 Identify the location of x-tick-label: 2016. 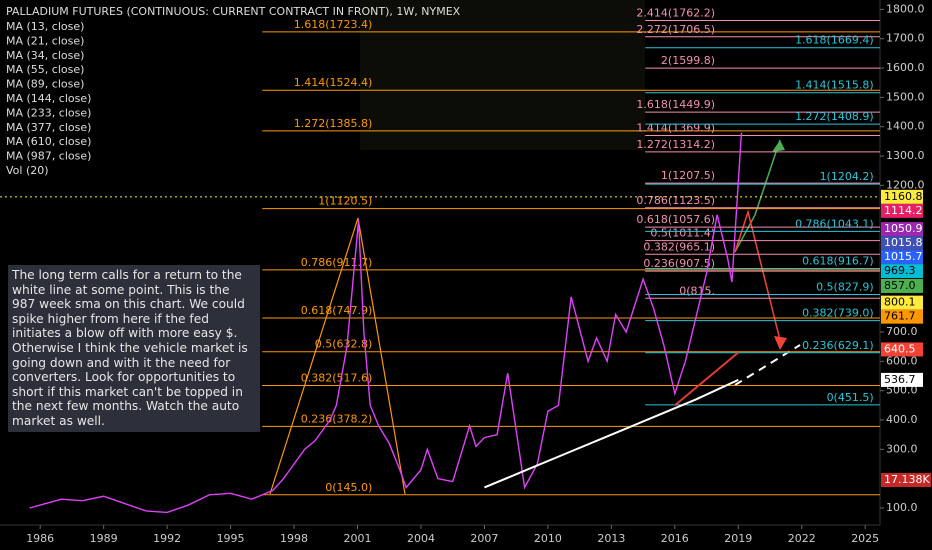
(675, 538).